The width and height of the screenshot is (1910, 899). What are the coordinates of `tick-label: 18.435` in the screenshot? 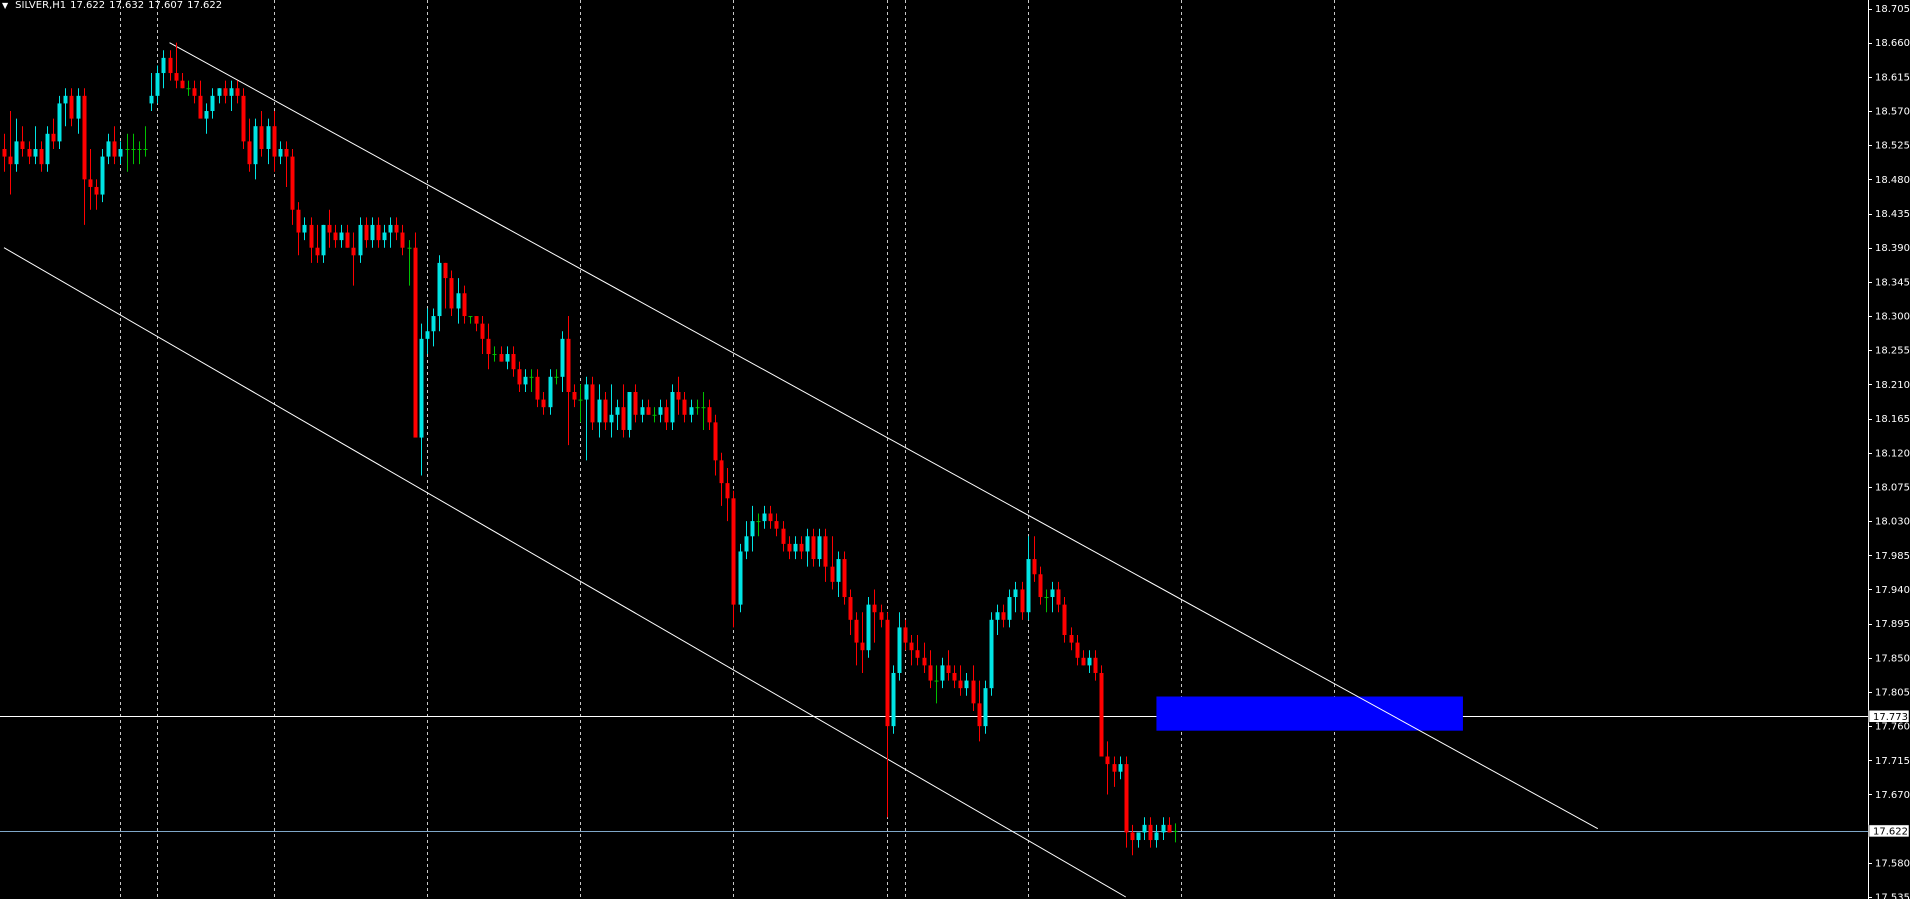 It's located at (1892, 214).